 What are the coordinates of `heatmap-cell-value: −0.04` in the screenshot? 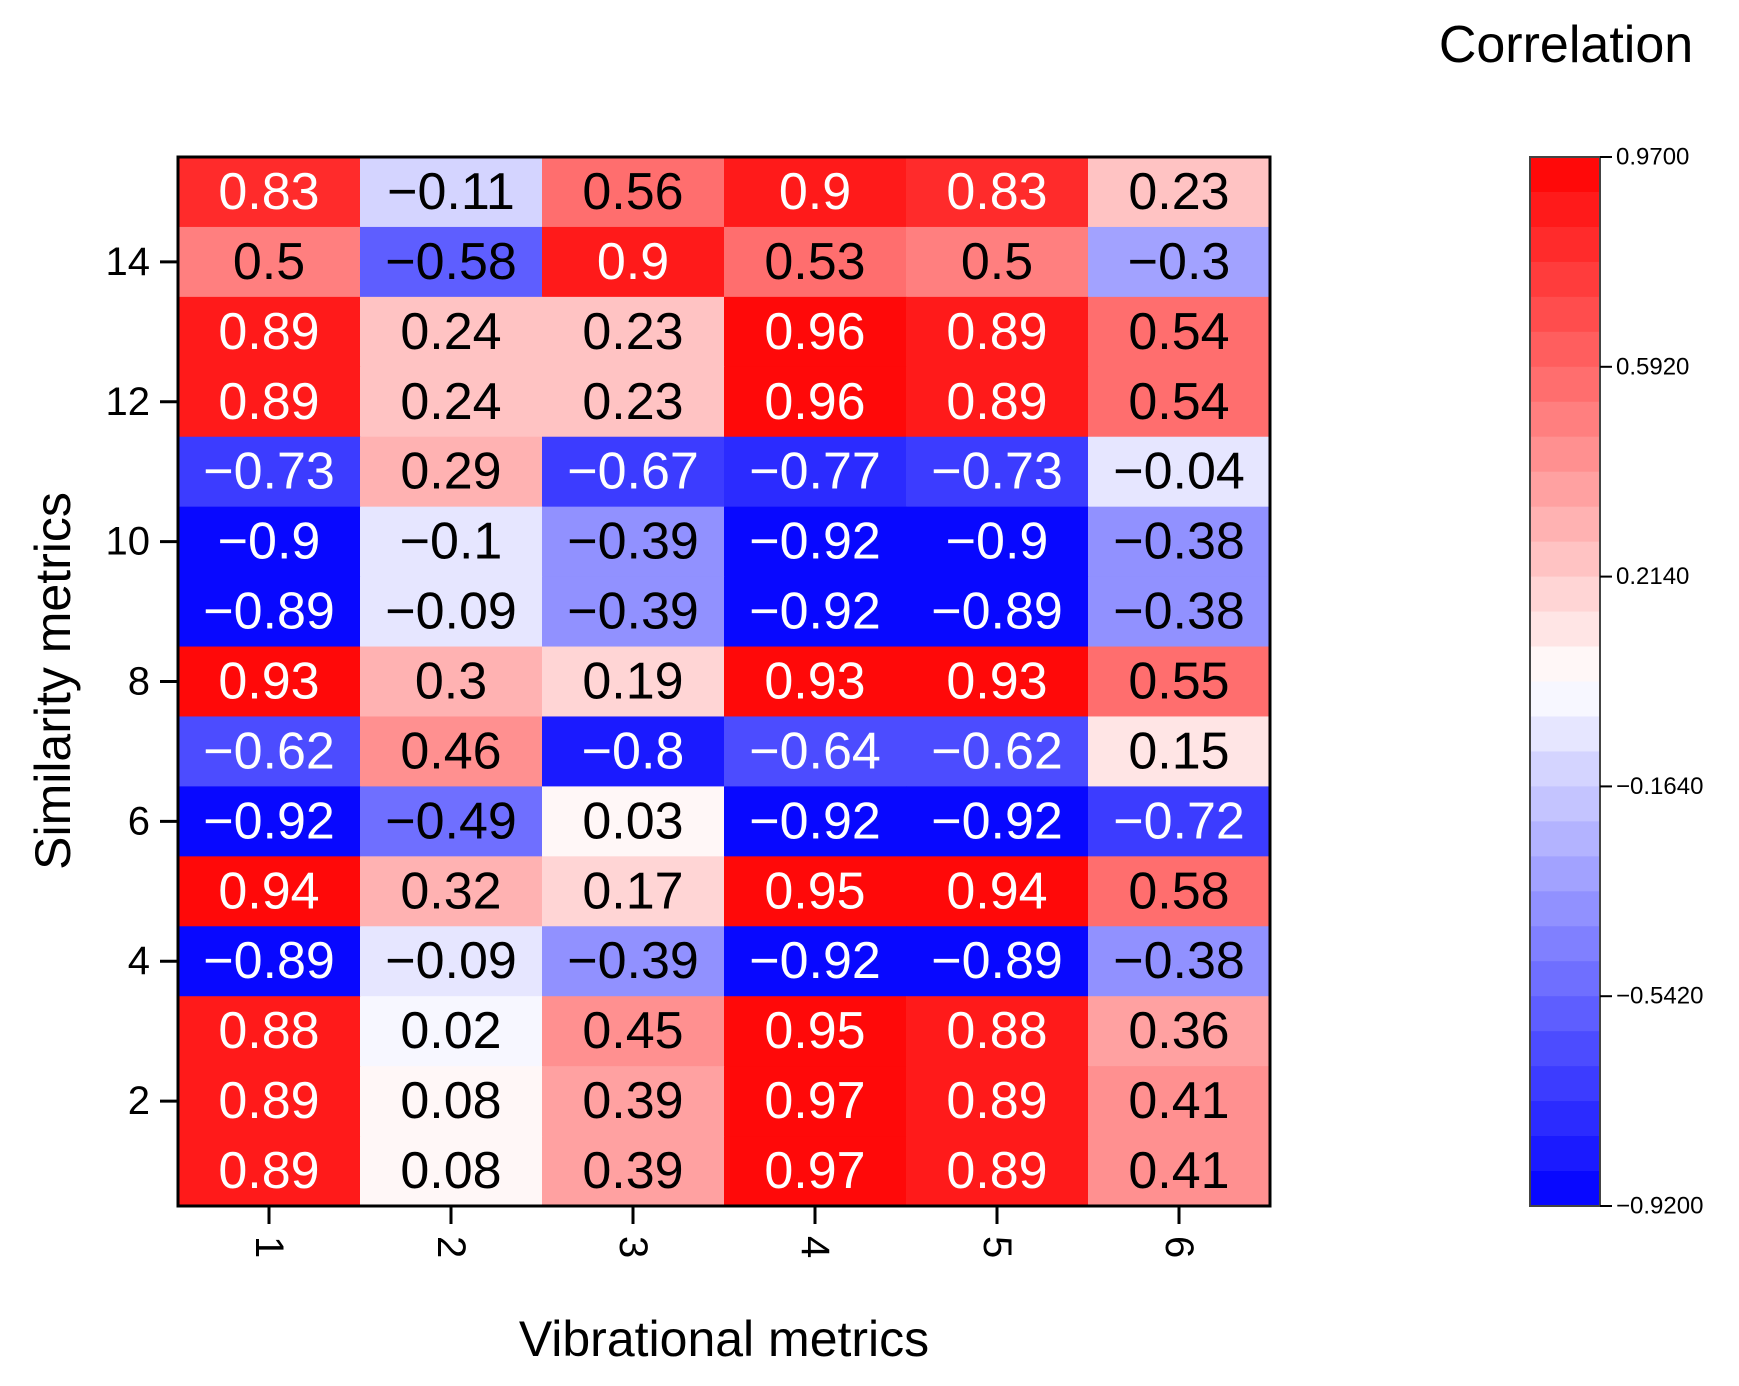 It's located at (1179, 472).